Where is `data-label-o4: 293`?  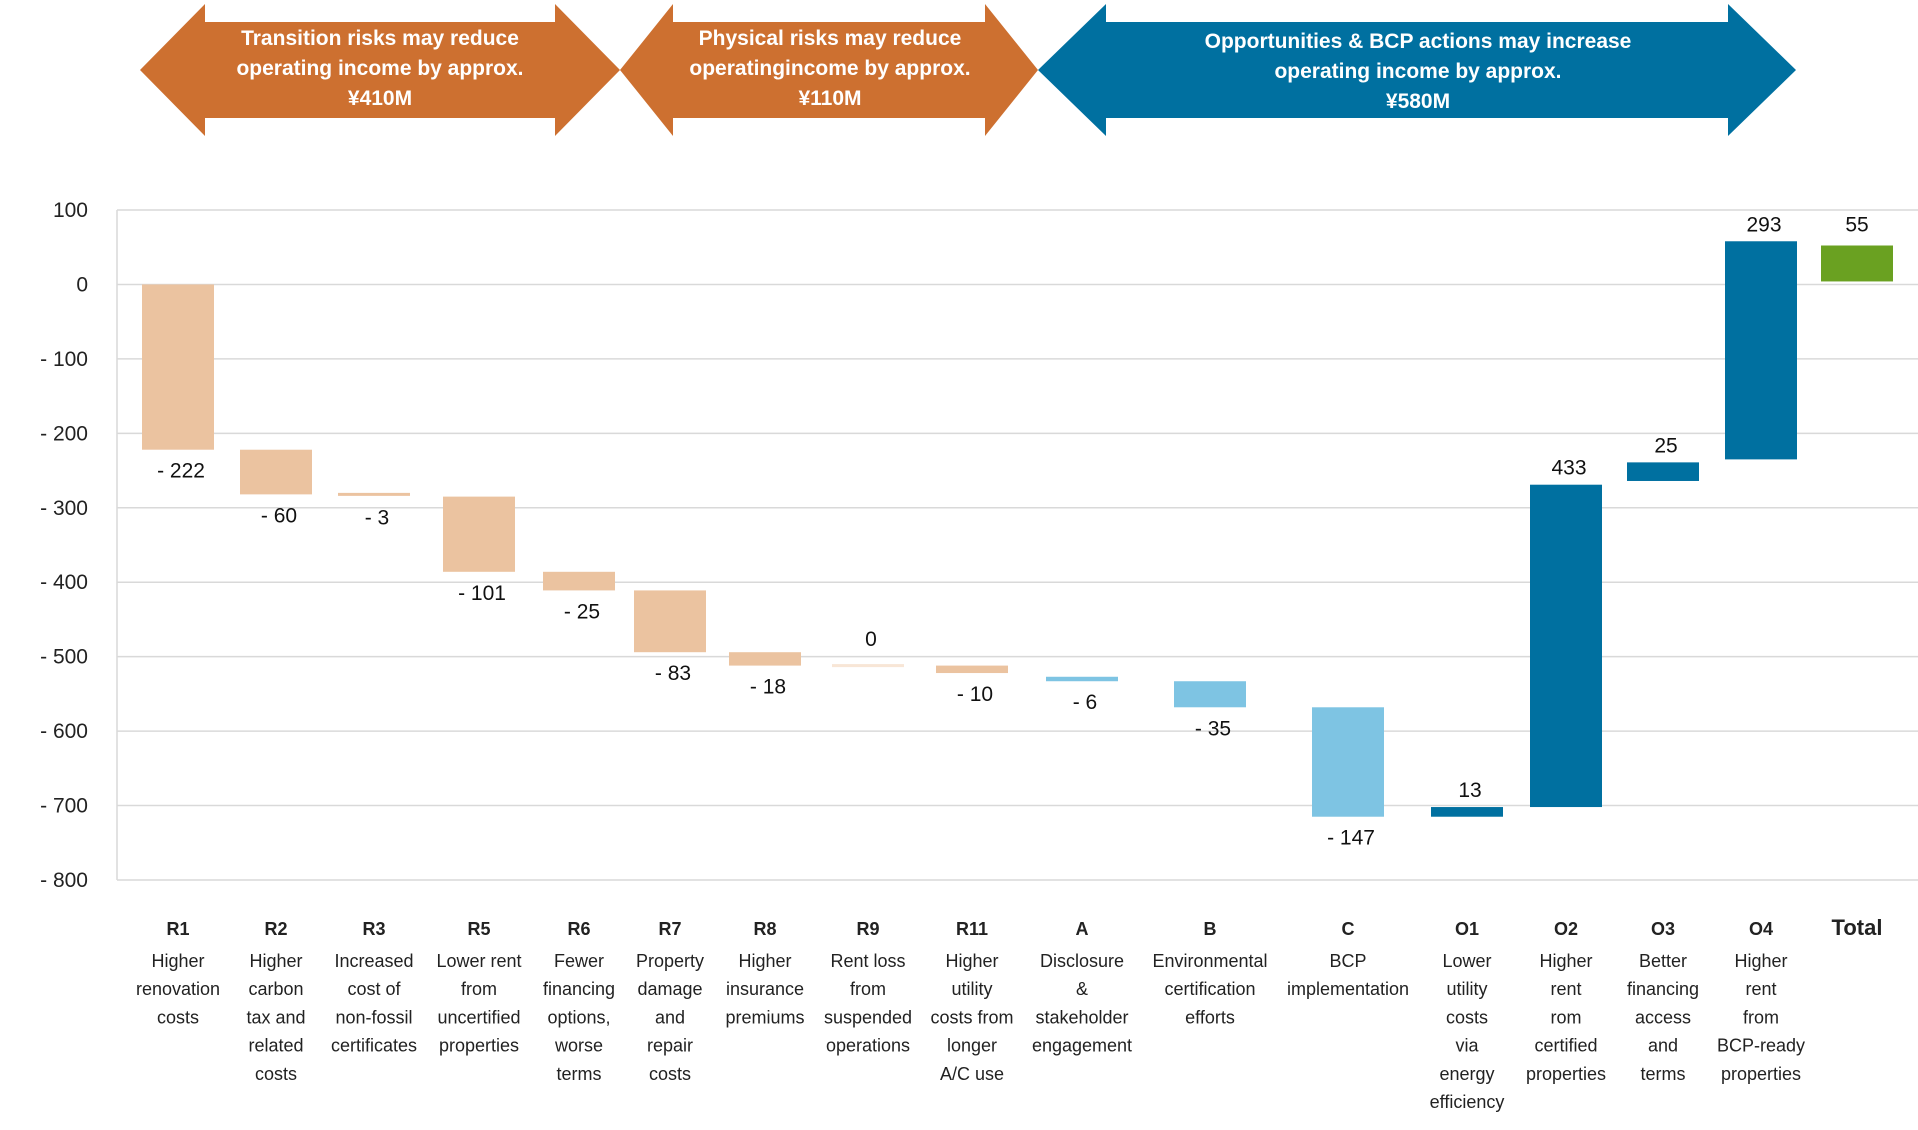
data-label-o4: 293 is located at coordinates (1763, 224).